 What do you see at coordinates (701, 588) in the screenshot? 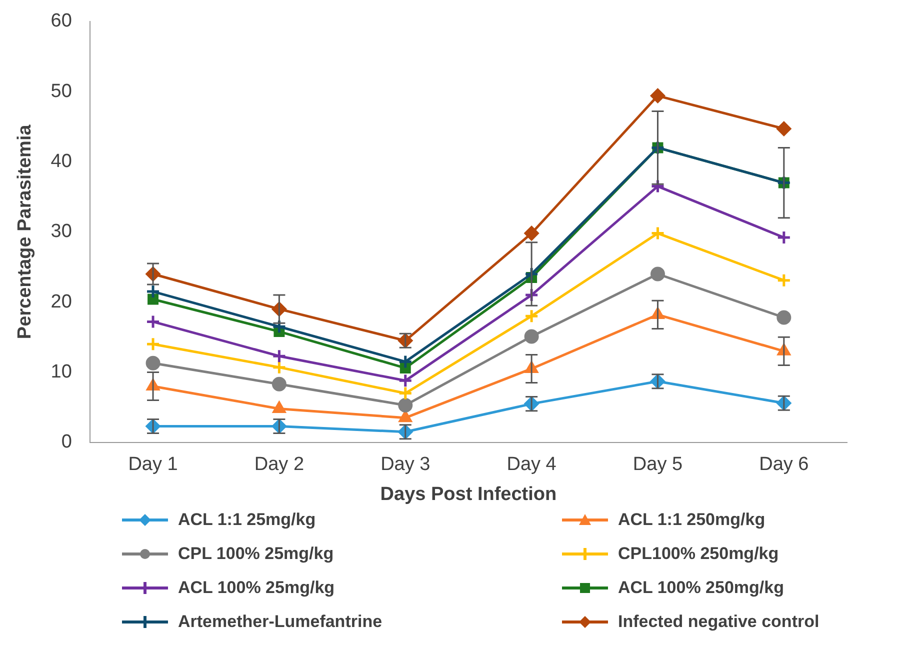
I see `legend-label: ACL 100% 250mg/kg` at bounding box center [701, 588].